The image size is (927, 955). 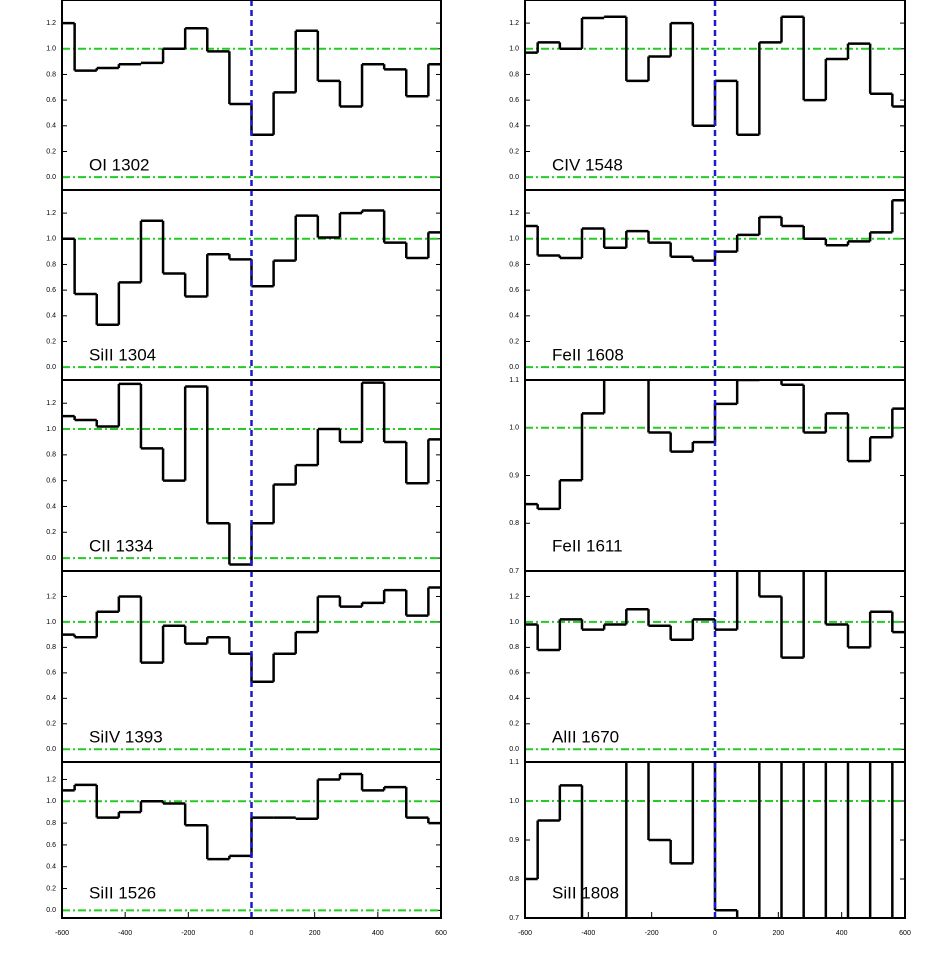 I want to click on panel: 0.0 0.2 0.4 0.6 0.8 1.0 1.2 SiIV 1393, so click(x=244, y=666).